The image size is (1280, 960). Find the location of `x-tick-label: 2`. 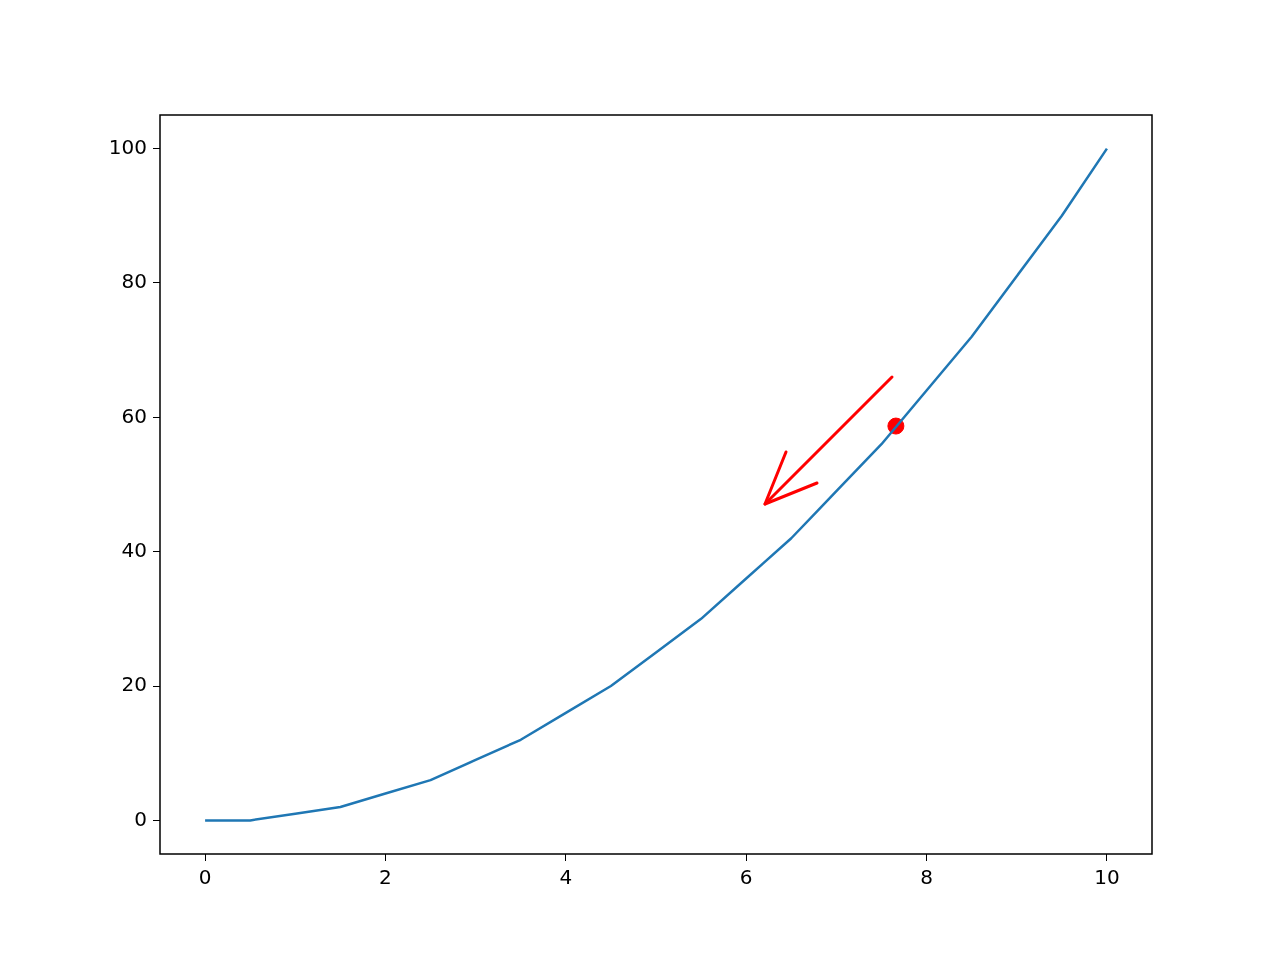

x-tick-label: 2 is located at coordinates (385, 877).